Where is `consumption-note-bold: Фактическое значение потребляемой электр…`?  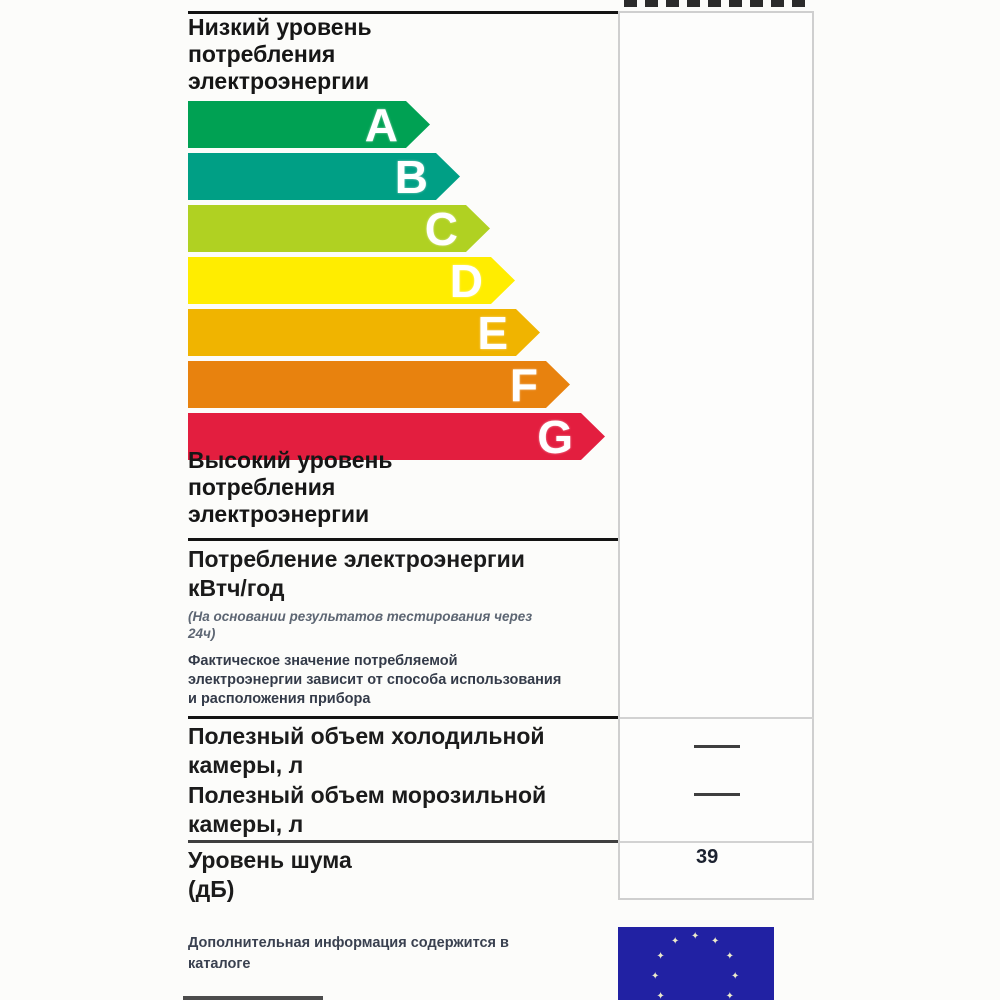 consumption-note-bold: Фактическое значение потребляемой электр… is located at coordinates (375, 680).